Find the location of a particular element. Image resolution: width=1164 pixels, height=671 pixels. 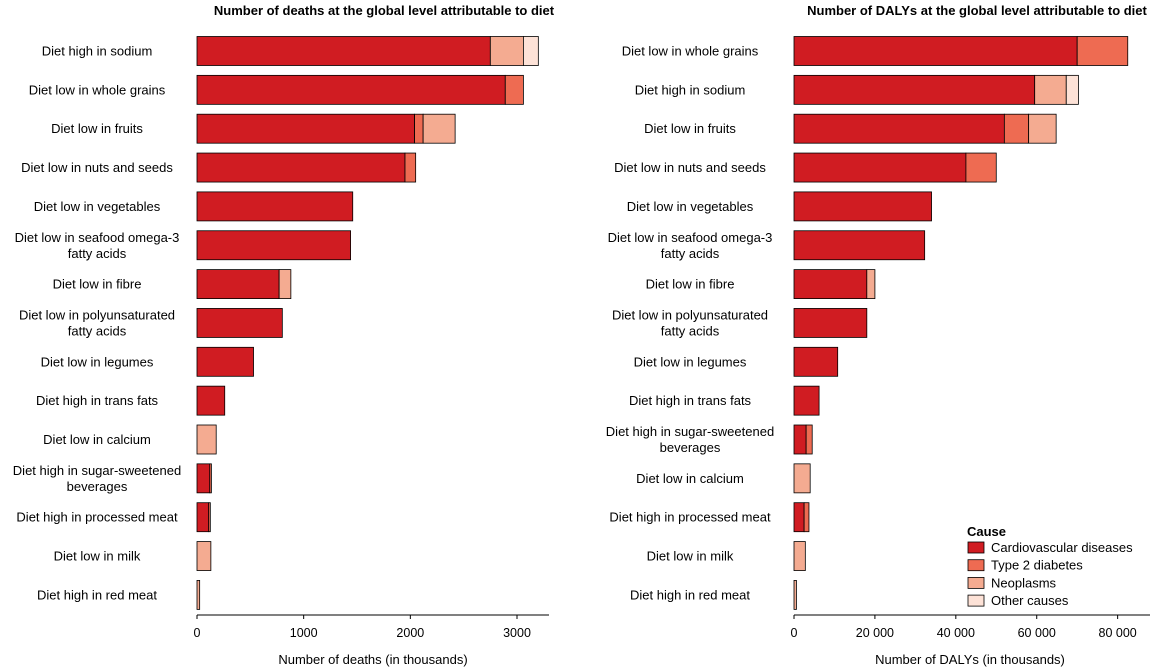

dalys-bar-diet-high-in-sodium-cardiovascular-diseases is located at coordinates (914, 89).